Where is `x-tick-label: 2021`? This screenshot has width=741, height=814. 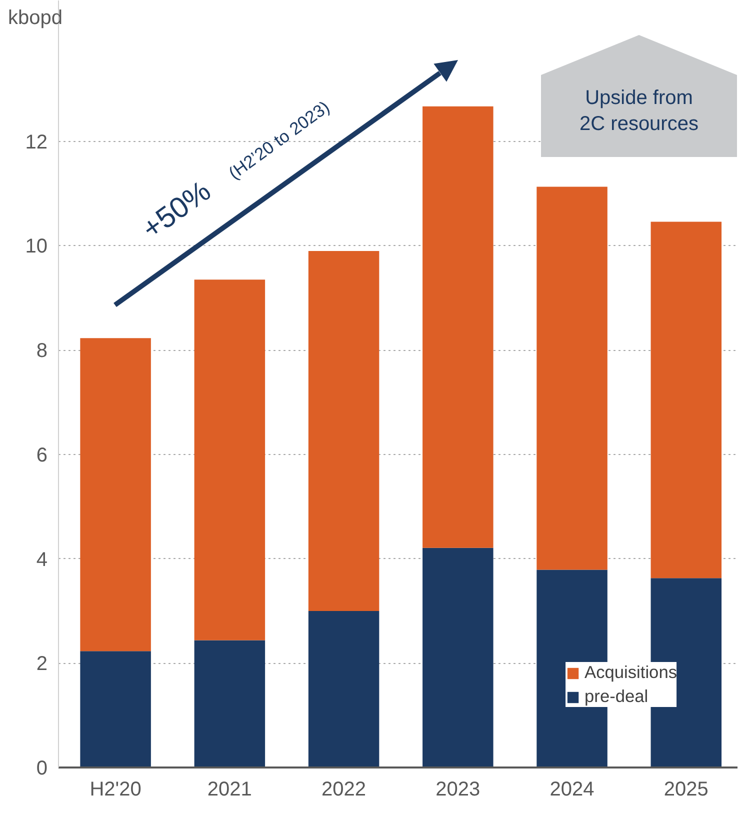
x-tick-label: 2021 is located at coordinates (229, 789).